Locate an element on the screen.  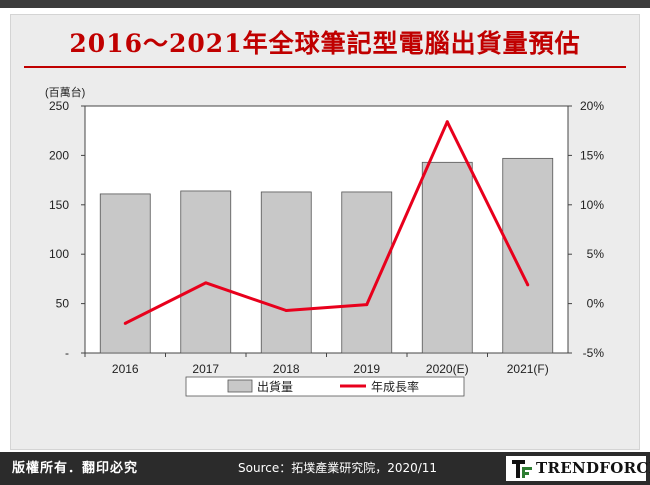
y-tick-label: 200 is located at coordinates (59, 155).